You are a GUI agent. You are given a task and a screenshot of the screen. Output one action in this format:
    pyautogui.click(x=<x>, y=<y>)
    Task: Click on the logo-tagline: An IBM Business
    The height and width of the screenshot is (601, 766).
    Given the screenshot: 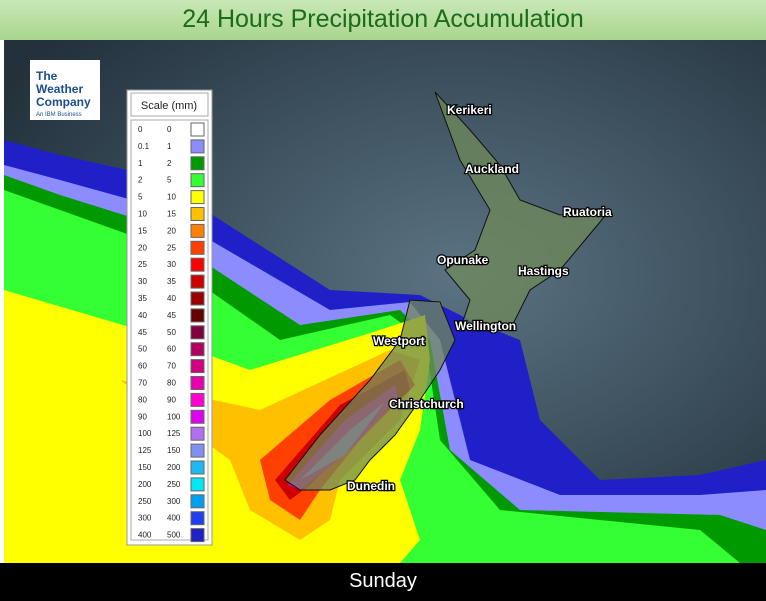 What is the action you would take?
    pyautogui.click(x=59, y=115)
    